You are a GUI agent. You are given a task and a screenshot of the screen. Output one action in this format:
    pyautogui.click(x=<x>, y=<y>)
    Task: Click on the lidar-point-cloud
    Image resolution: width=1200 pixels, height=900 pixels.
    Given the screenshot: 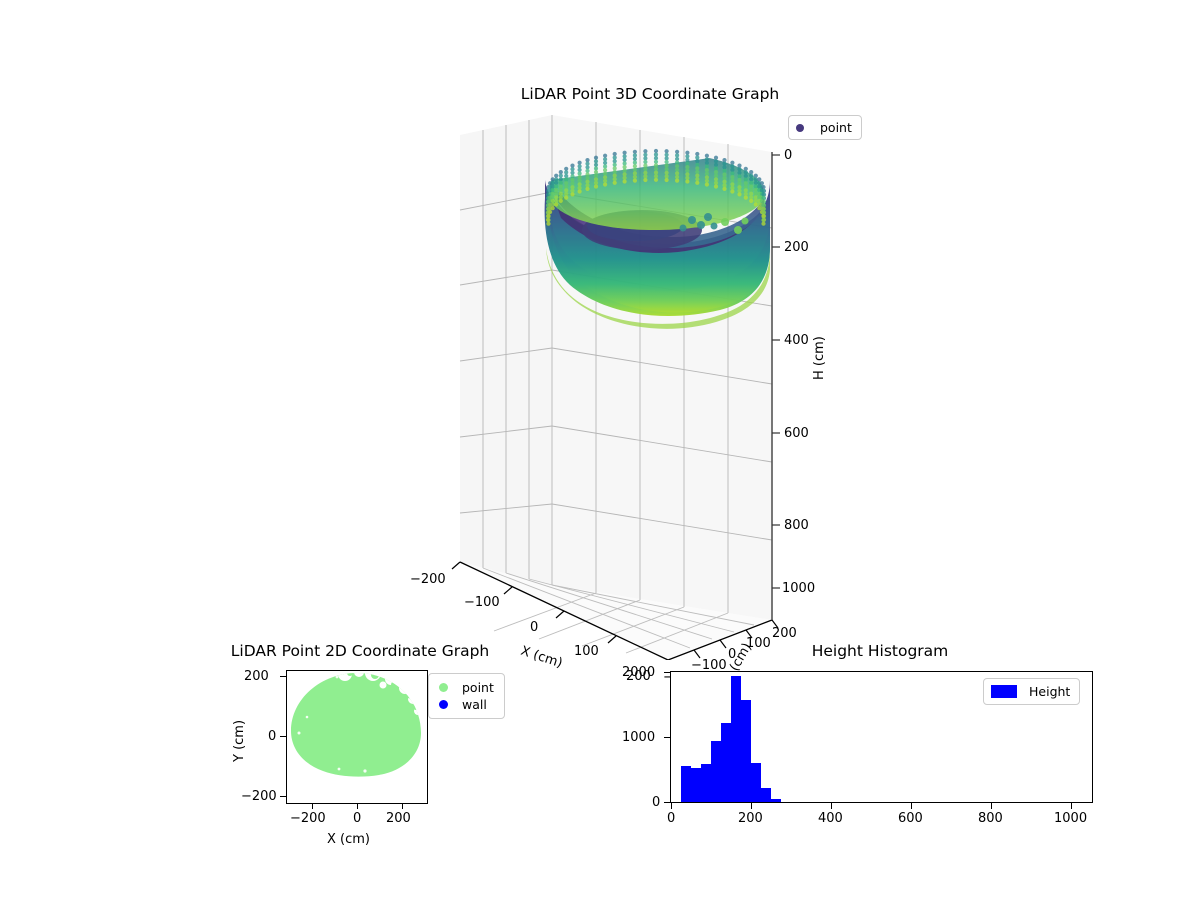 What is the action you would take?
    pyautogui.click(x=657, y=238)
    